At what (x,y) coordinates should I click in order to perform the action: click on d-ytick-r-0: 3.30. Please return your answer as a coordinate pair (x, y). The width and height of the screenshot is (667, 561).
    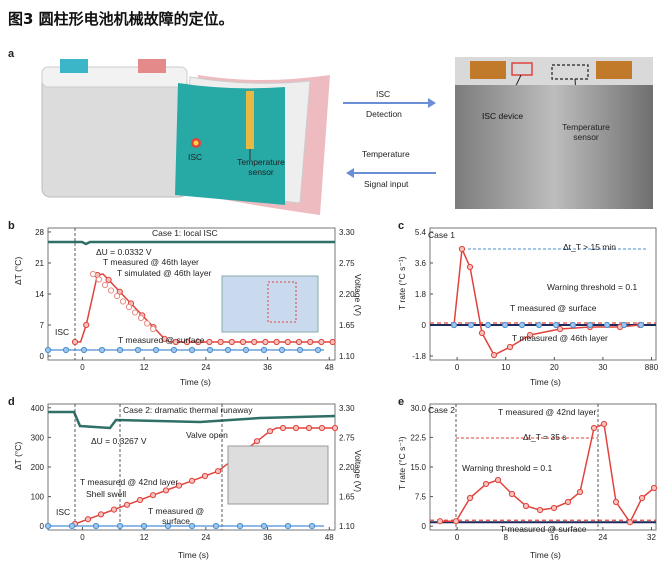
    Looking at the image, I should click on (347, 408).